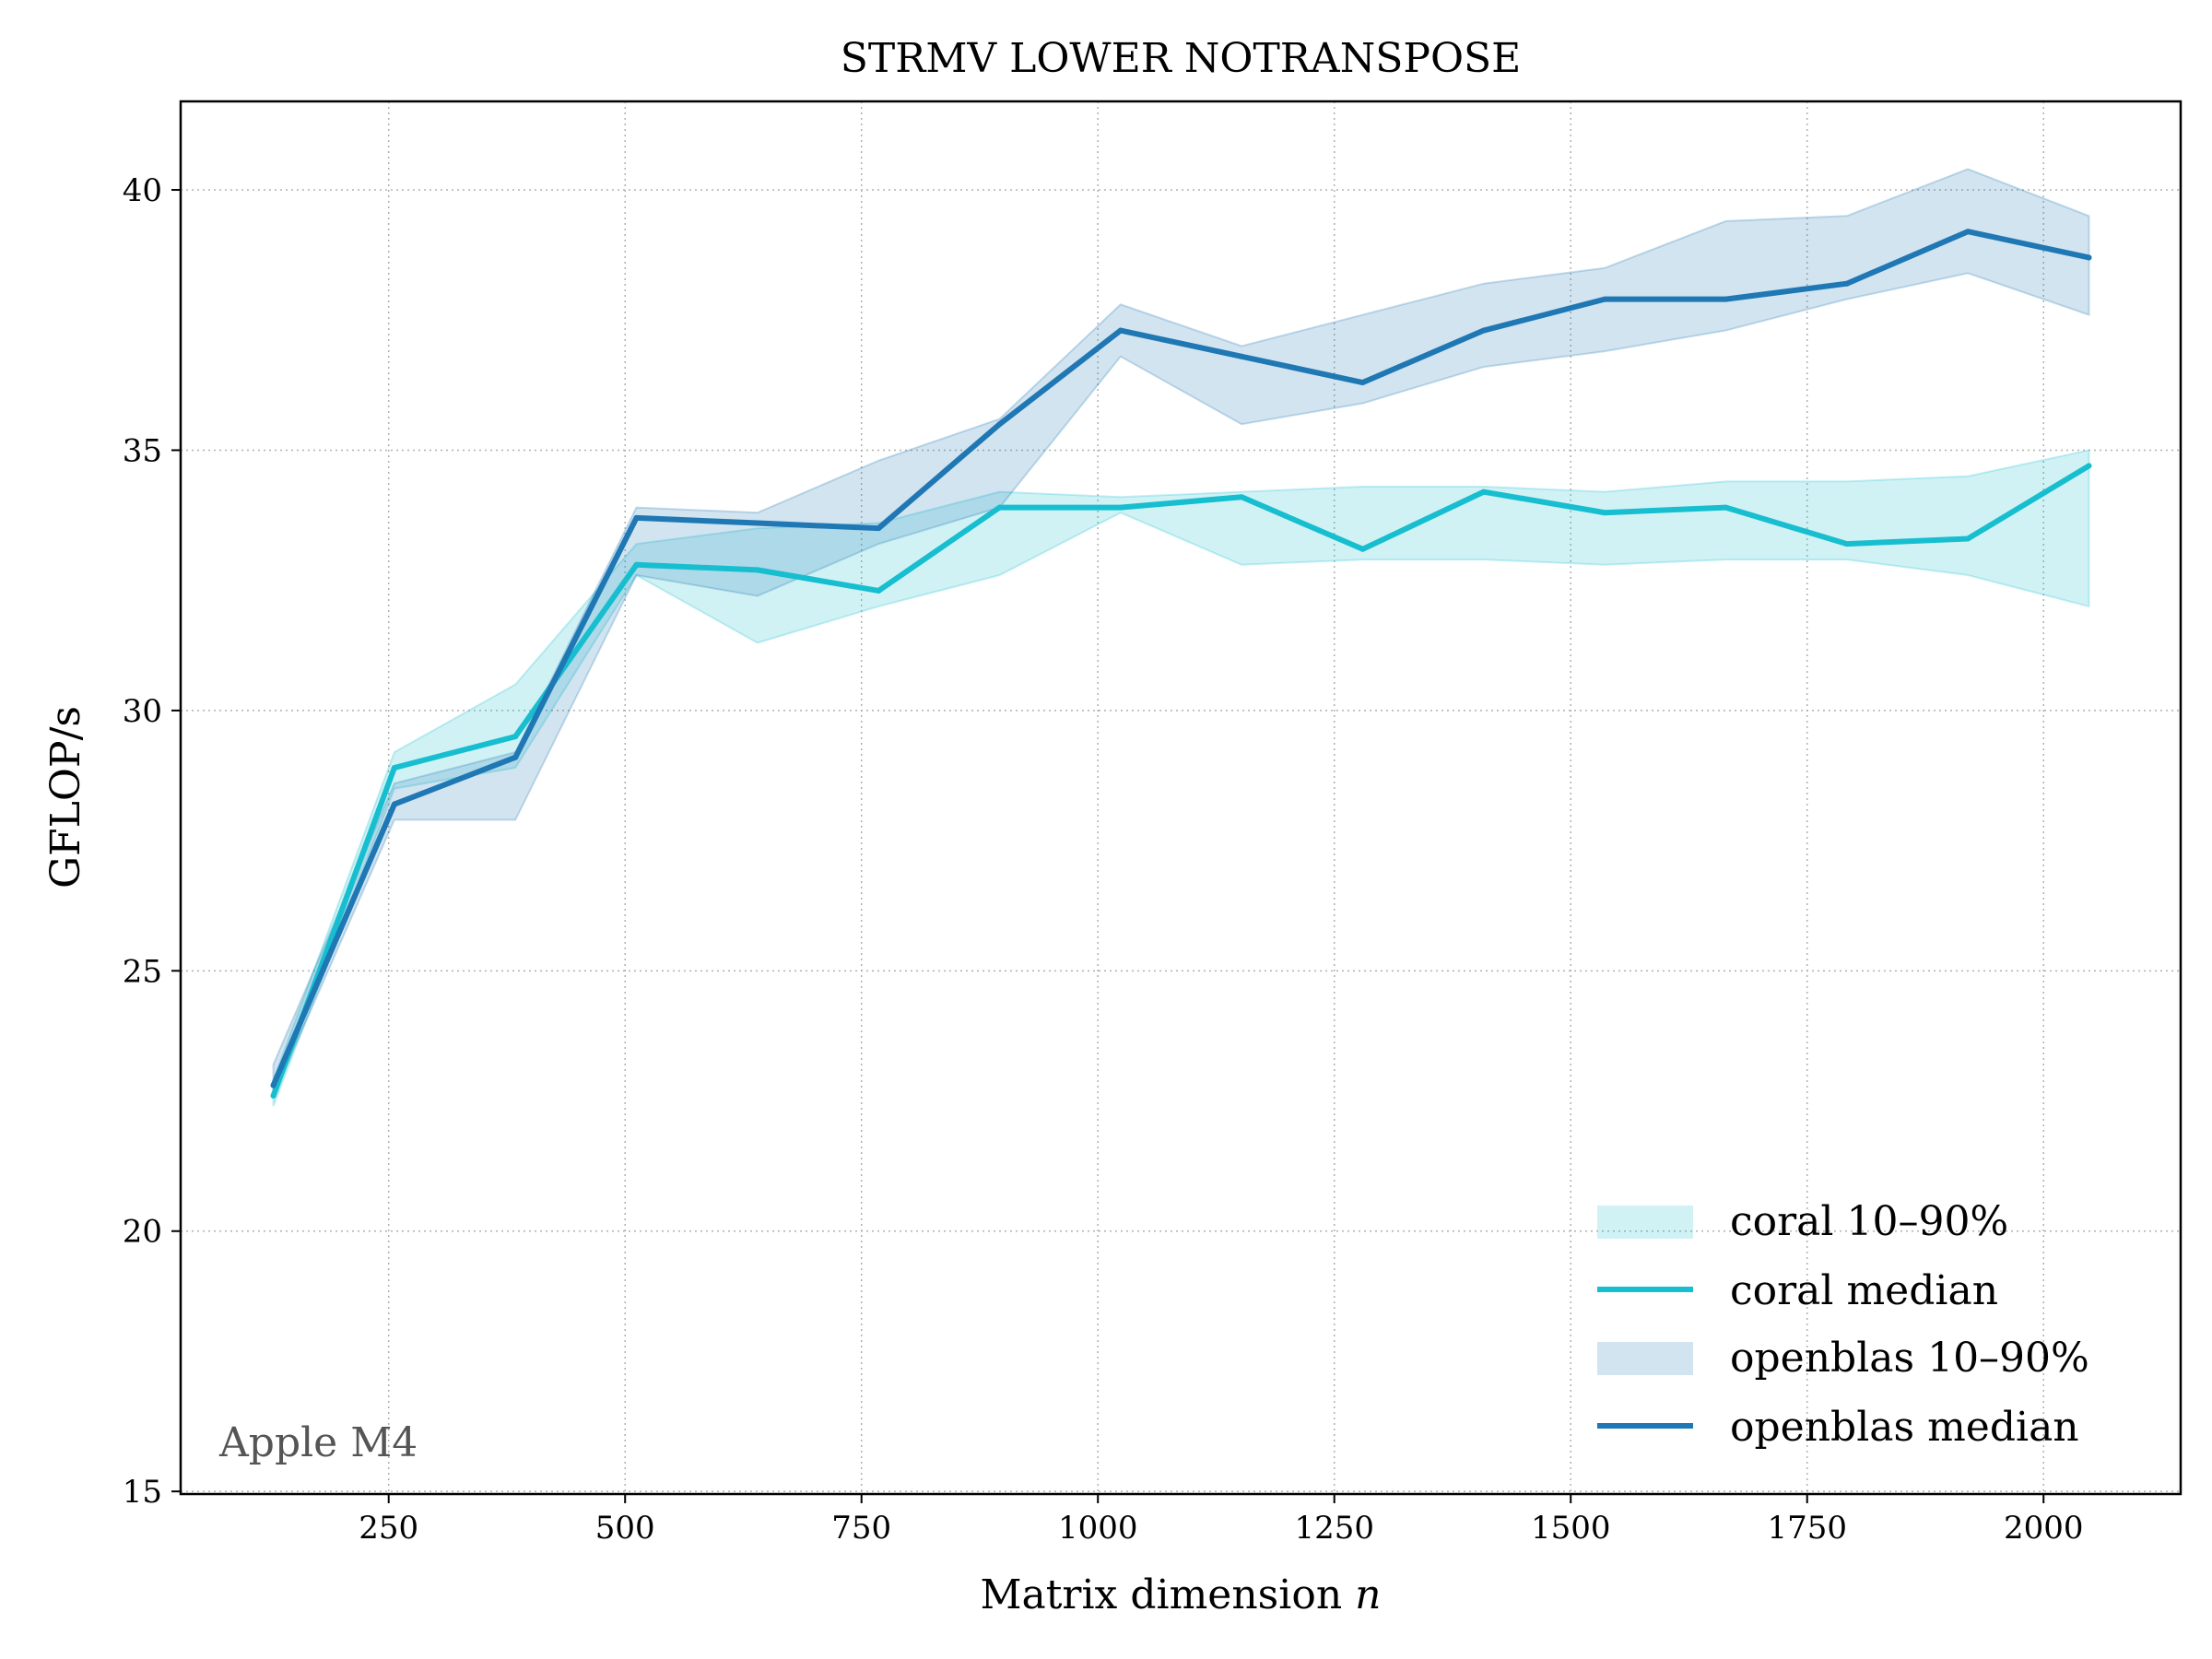 This screenshot has width=2212, height=1659. I want to click on x-tick-label: 2000, so click(2044, 1528).